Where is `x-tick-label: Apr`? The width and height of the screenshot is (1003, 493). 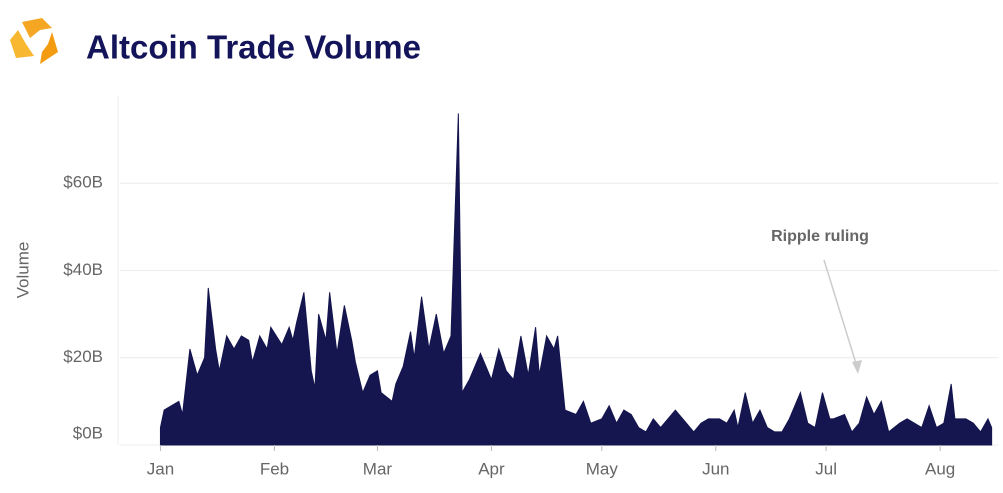
x-tick-label: Apr is located at coordinates (491, 468).